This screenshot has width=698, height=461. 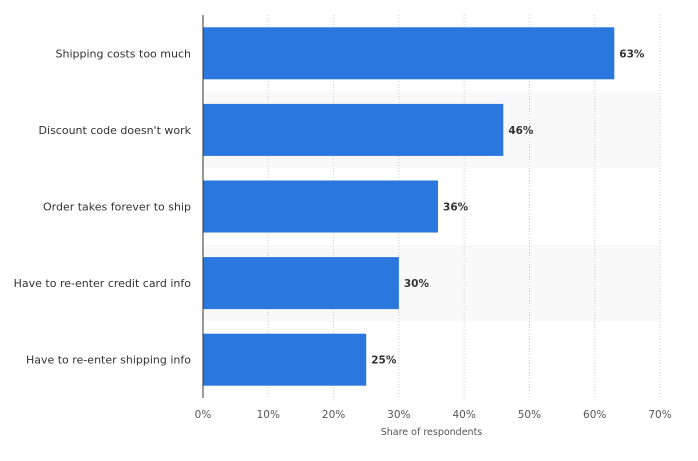 I want to click on value-label: 25%, so click(x=384, y=361).